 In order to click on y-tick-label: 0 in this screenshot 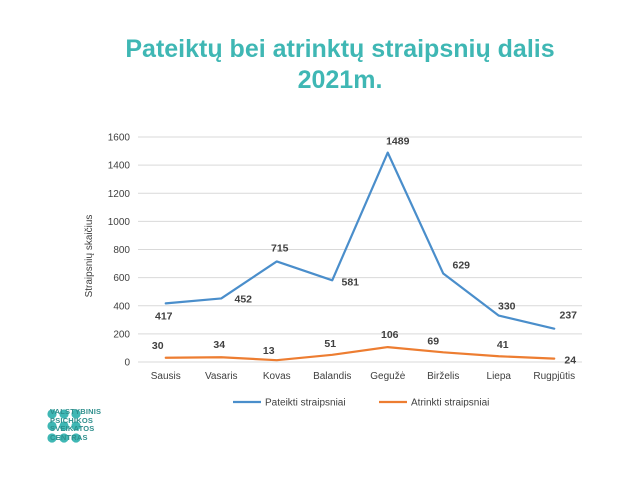, I will do `click(127, 363)`.